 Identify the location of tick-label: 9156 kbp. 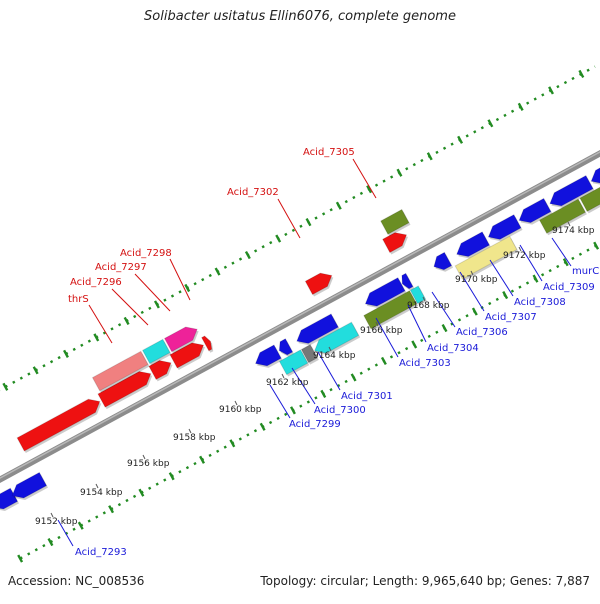
(148, 464).